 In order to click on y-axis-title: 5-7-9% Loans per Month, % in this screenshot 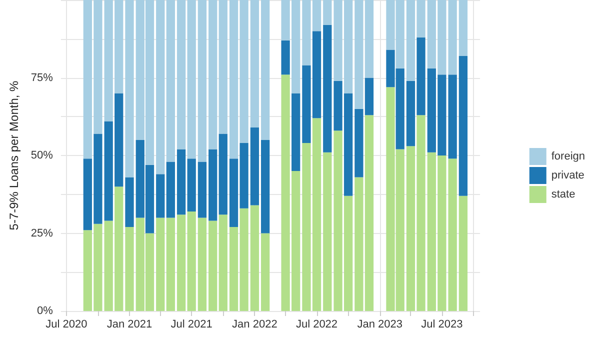, I will do `click(14, 155)`.